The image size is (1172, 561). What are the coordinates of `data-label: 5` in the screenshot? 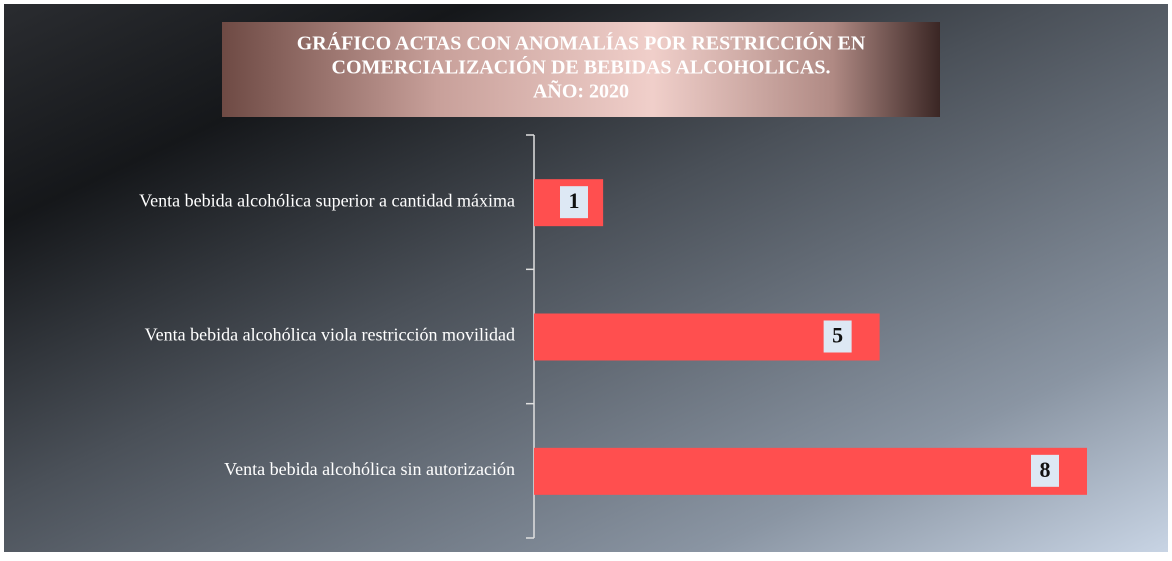 It's located at (837, 335).